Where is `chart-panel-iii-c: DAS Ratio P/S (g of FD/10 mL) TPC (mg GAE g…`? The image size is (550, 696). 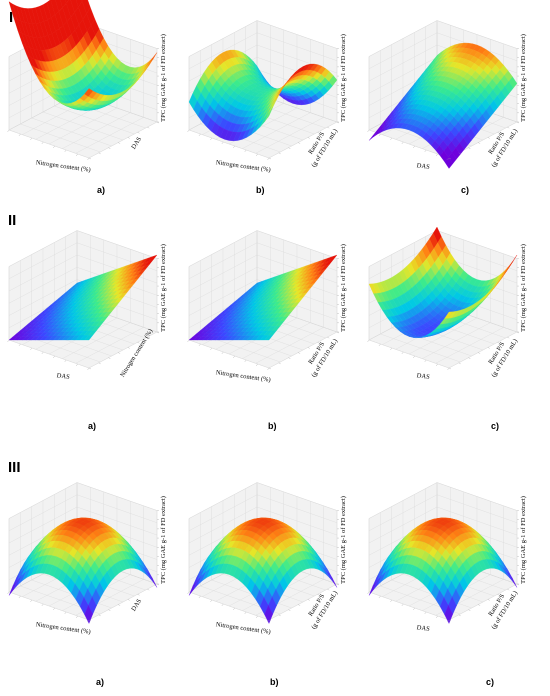 chart-panel-iii-c: DAS Ratio P/S (g of FD/10 mL) TPC (mg GAE g… is located at coordinates (450, 570).